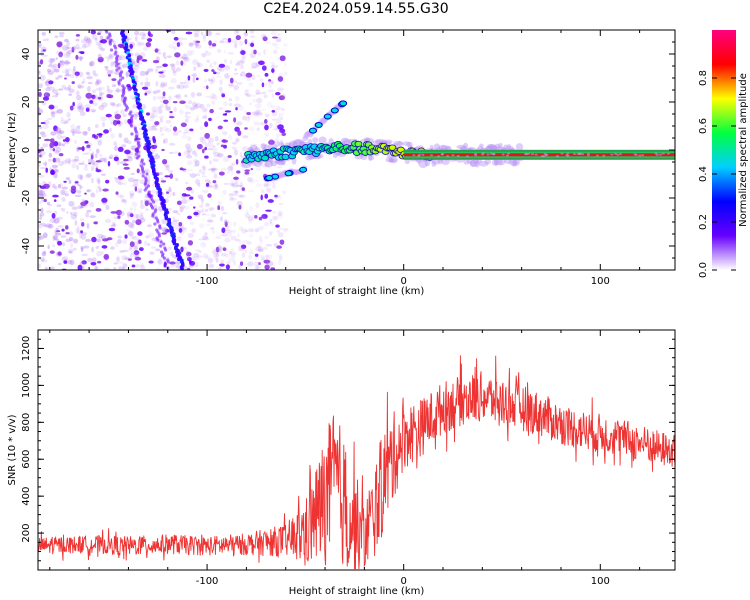 This screenshot has width=750, height=600. Describe the element at coordinates (166, 218) in the screenshot. I see `oblique-streak-point` at that location.